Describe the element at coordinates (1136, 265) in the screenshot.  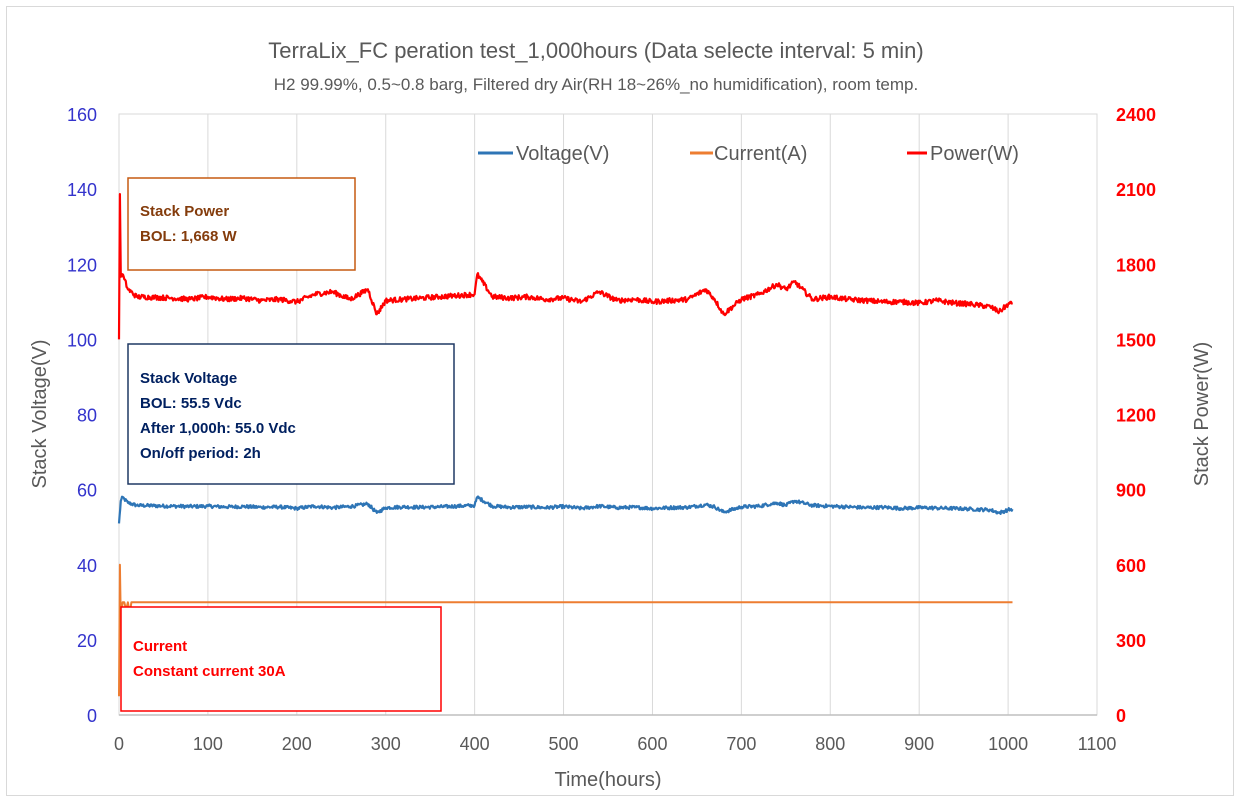
I see `y-right-tick-label: 1800` at that location.